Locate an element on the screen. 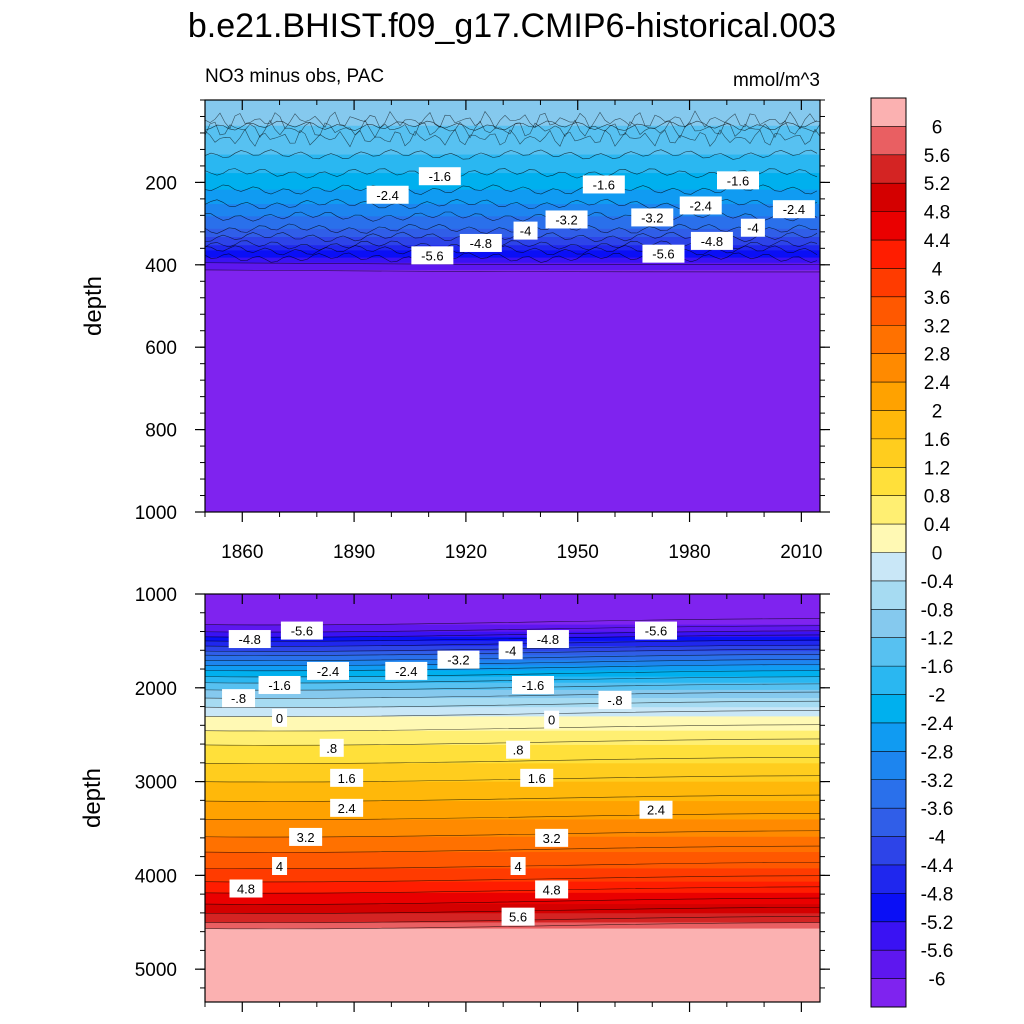 This screenshot has height=1024, width=1024. contour-label: 0 is located at coordinates (552, 719).